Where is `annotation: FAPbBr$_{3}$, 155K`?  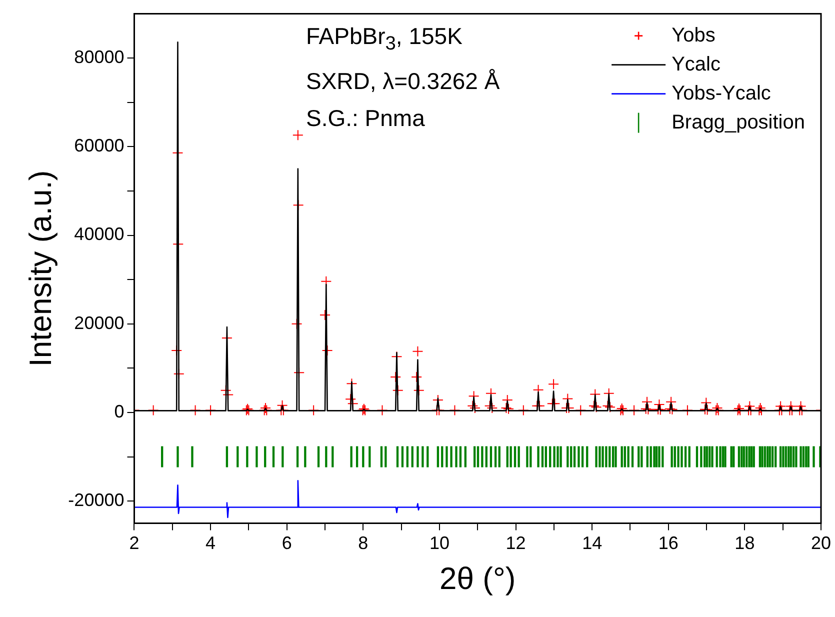
annotation: FAPbBr$_{3}$, 155K is located at coordinates (385, 39).